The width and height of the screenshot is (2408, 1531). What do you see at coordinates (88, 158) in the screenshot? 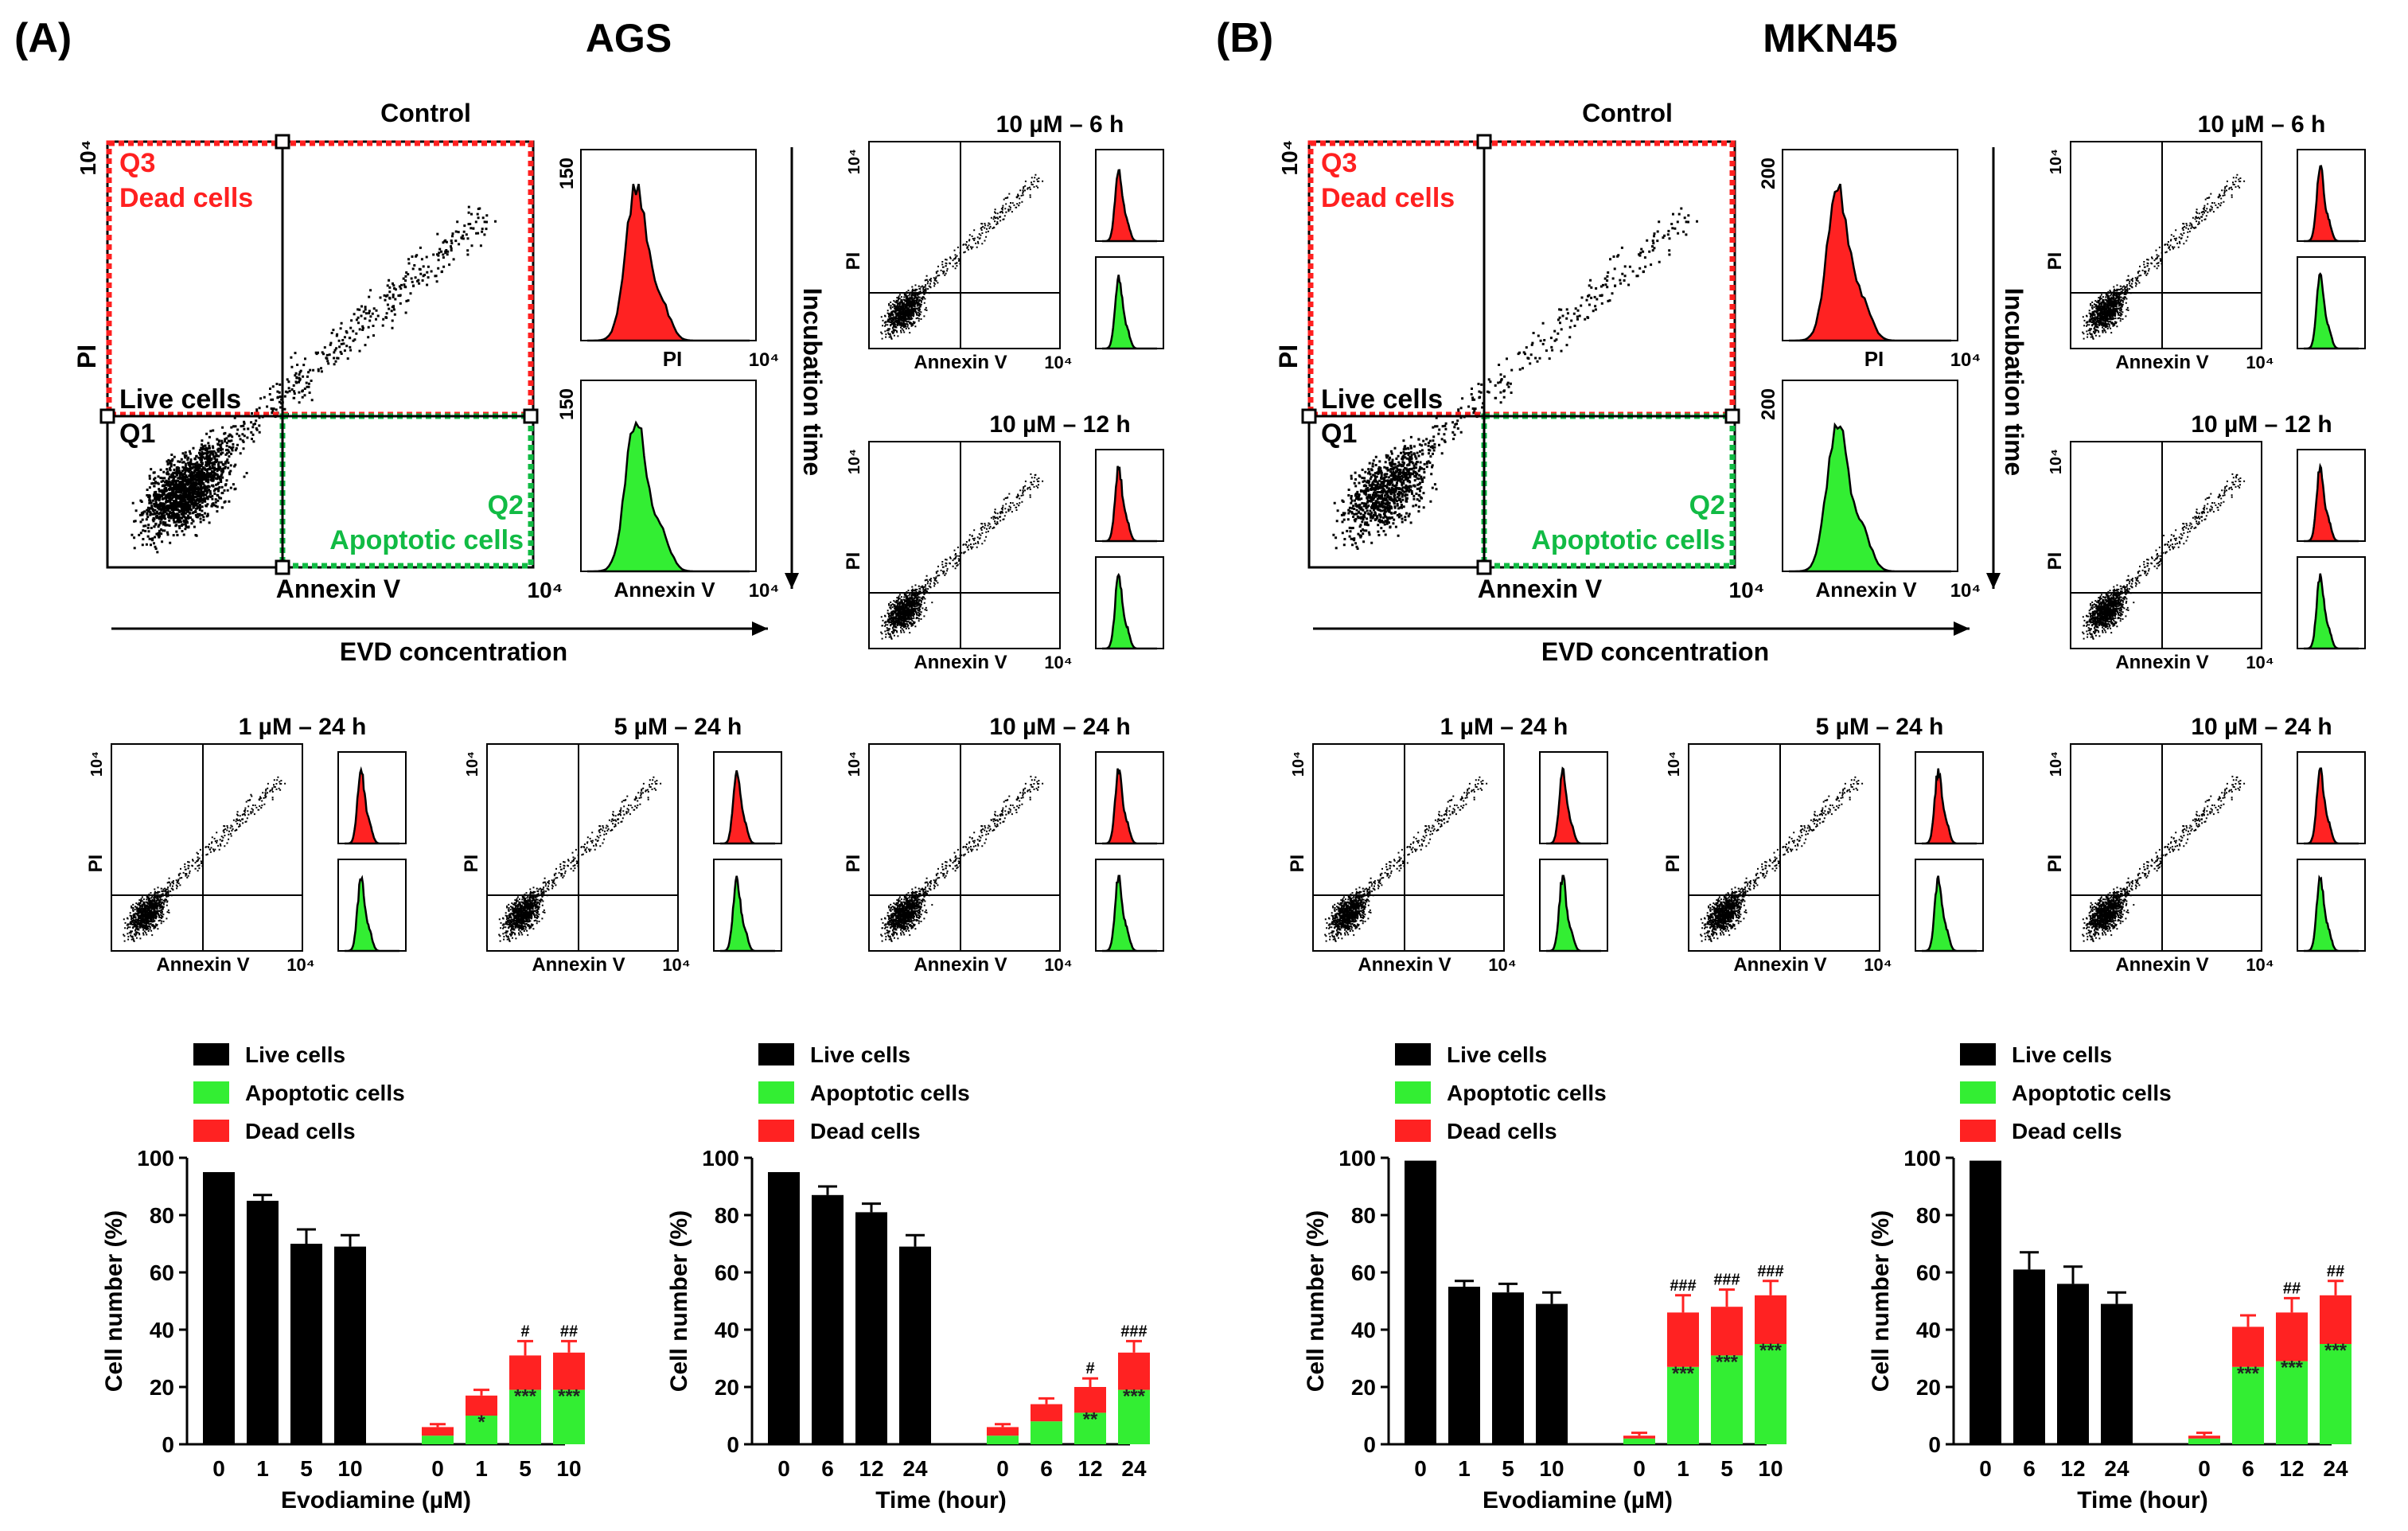
I see `control-y-top: 10⁴` at bounding box center [88, 158].